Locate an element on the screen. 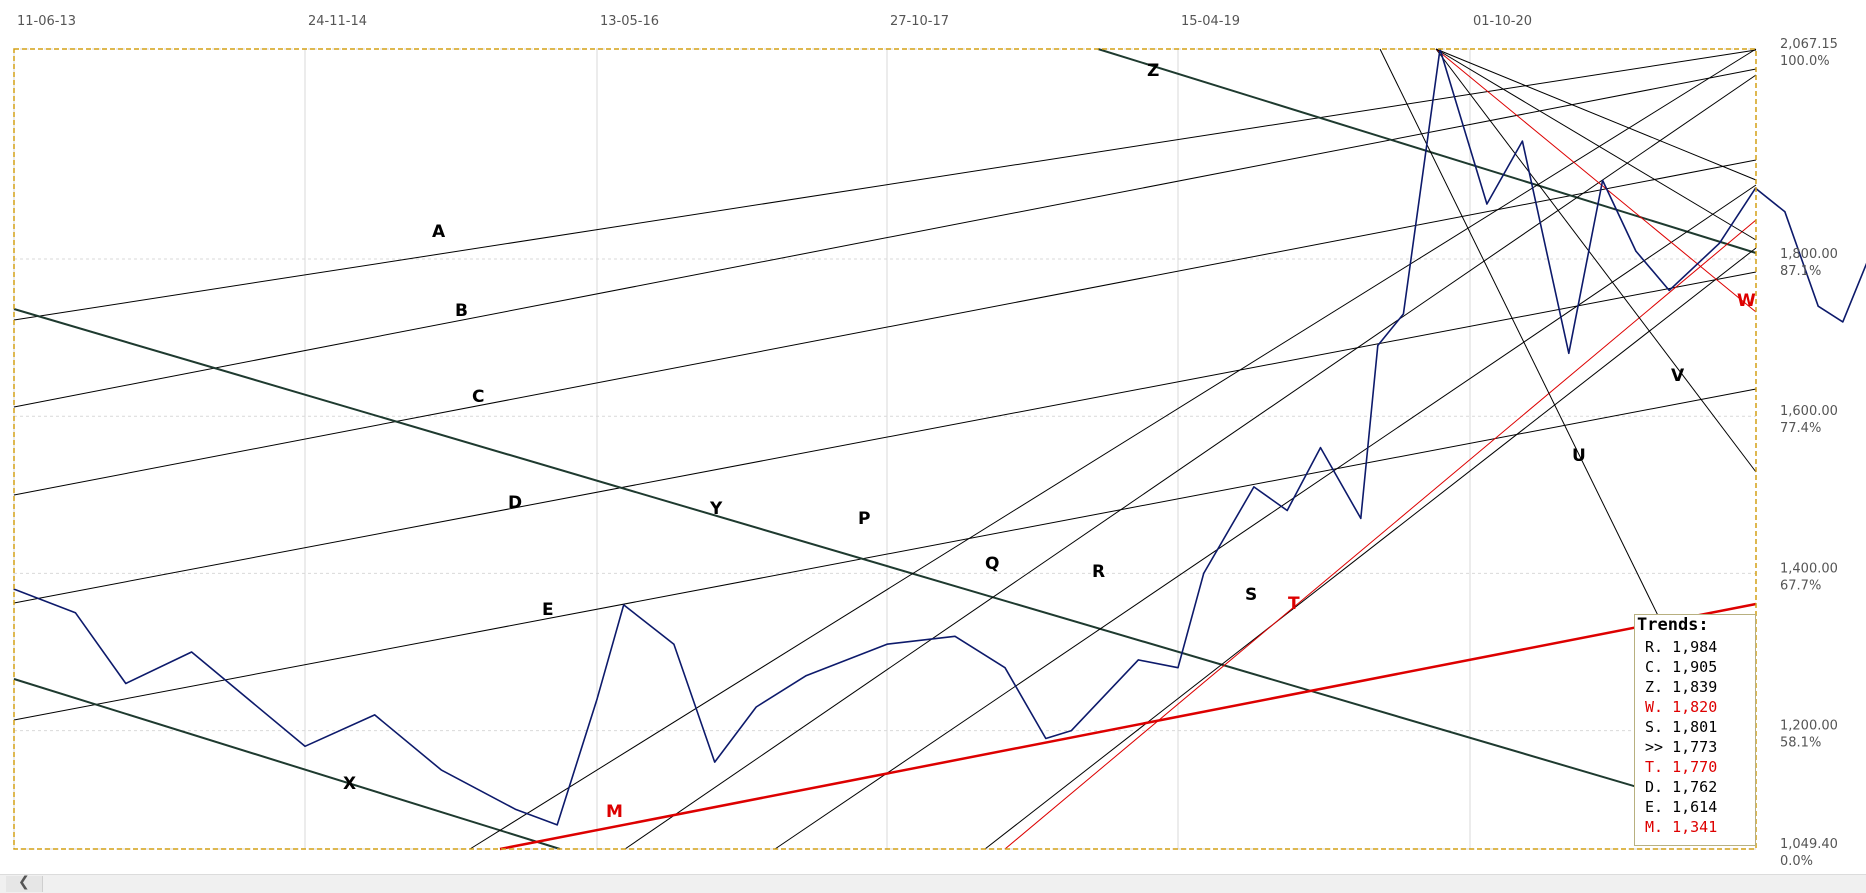  x-tick-label: 11-06-13 is located at coordinates (46, 21).